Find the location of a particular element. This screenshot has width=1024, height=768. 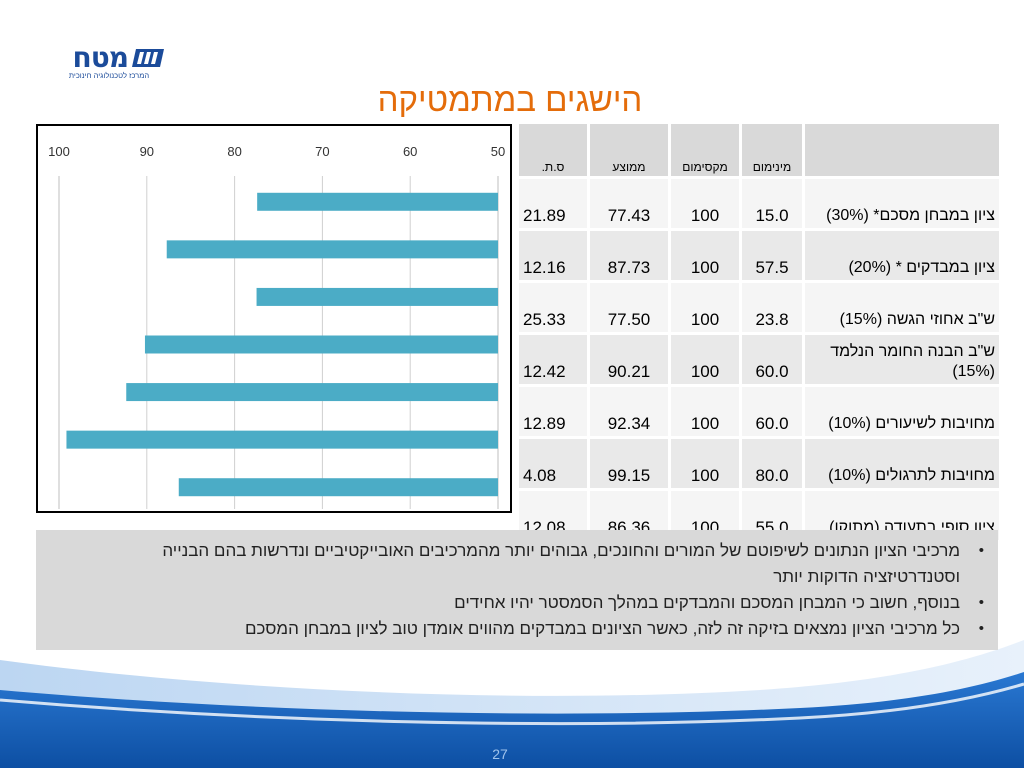

row-sd: 12.89 is located at coordinates (553, 411).